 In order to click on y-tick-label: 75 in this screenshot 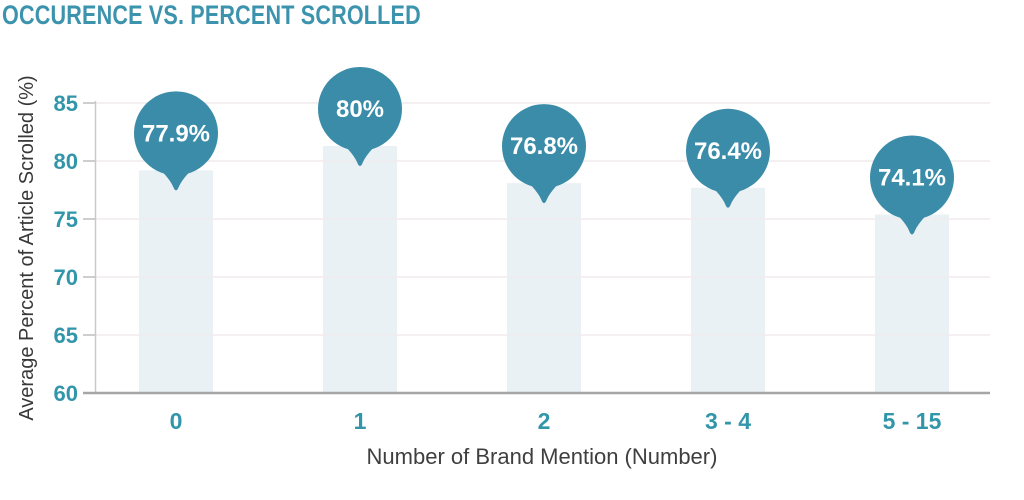, I will do `click(66, 219)`.